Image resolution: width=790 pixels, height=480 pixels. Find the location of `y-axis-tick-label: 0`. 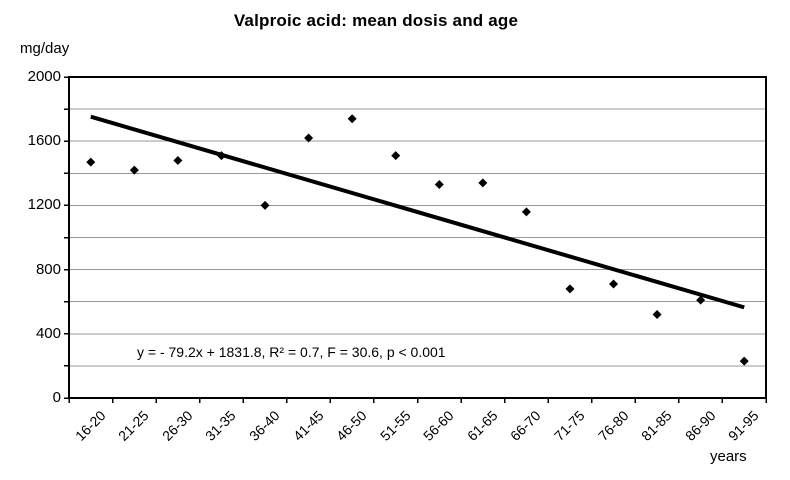

y-axis-tick-label: 0 is located at coordinates (56, 397).